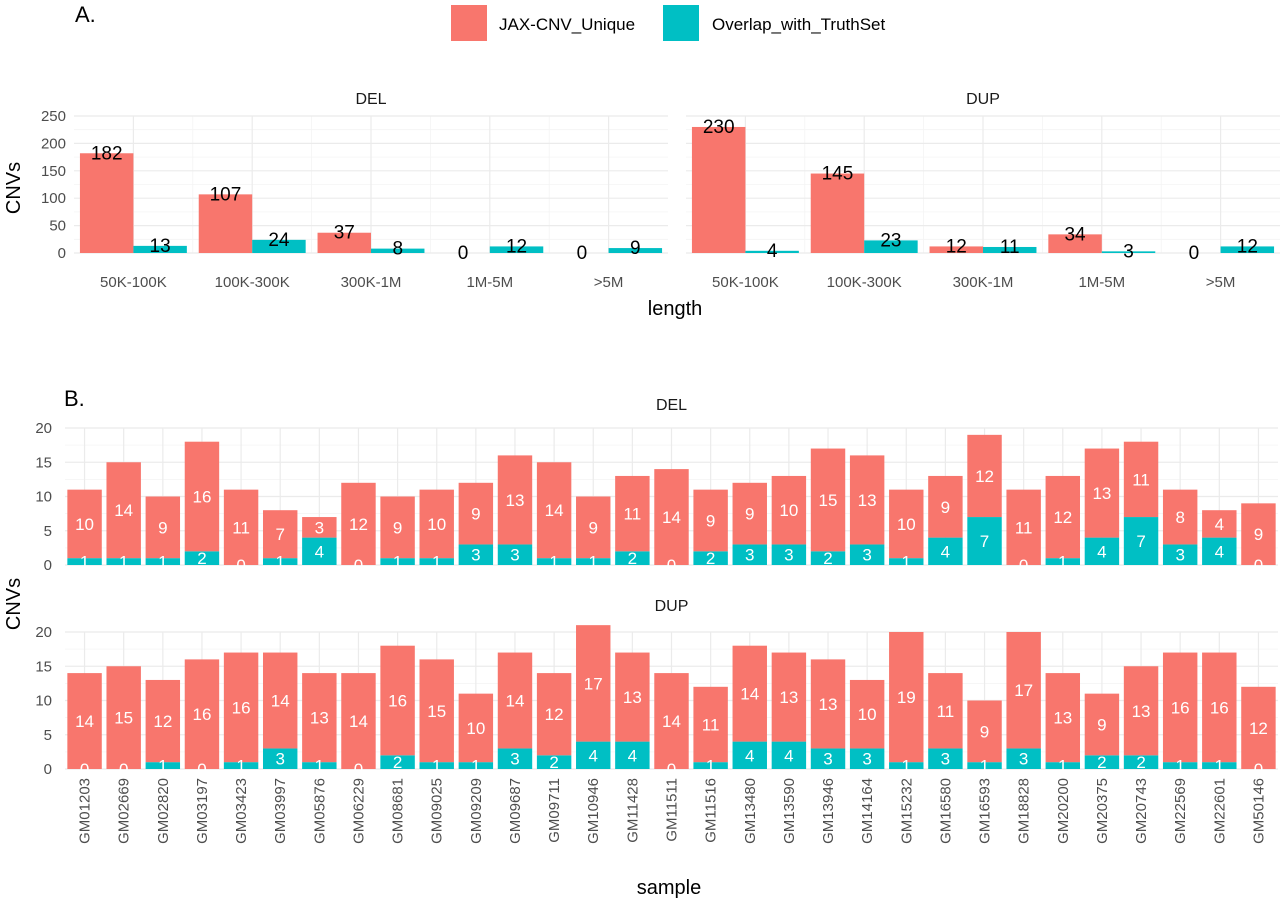 This screenshot has width=1280, height=903. I want to click on bar-dup-unique-gm03423, so click(241, 707).